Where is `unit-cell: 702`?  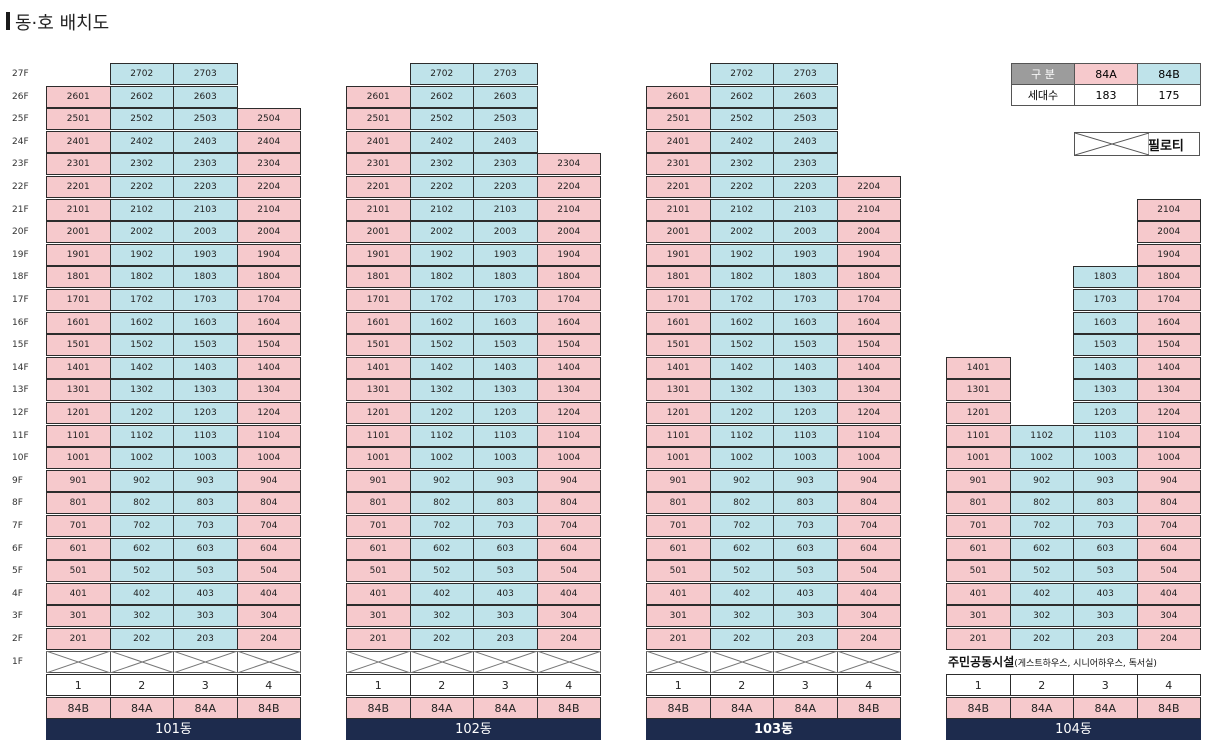 unit-cell: 702 is located at coordinates (741, 526).